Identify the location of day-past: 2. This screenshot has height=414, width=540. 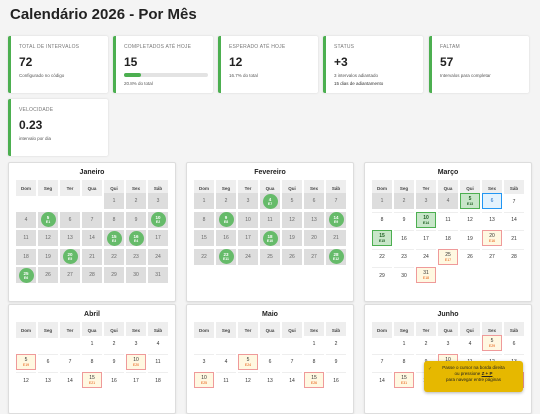
(404, 201).